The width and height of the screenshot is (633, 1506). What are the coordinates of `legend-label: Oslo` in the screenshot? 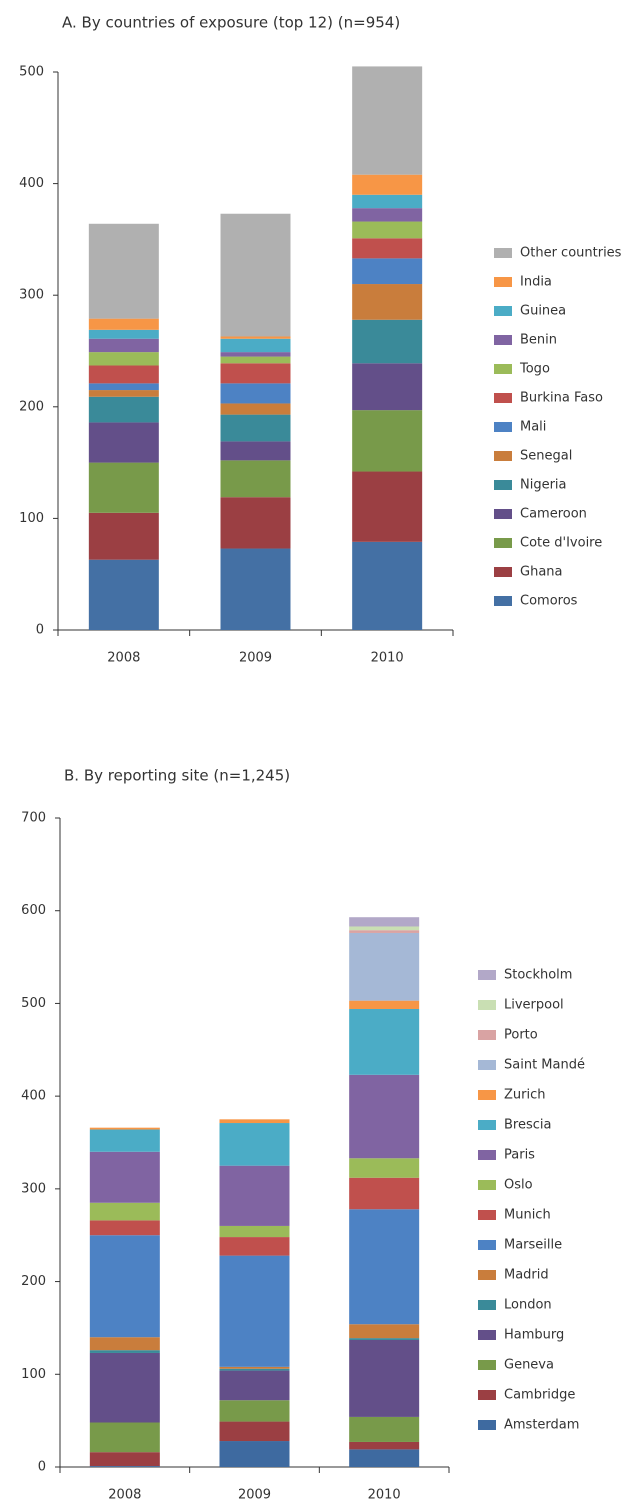 It's located at (518, 1185).